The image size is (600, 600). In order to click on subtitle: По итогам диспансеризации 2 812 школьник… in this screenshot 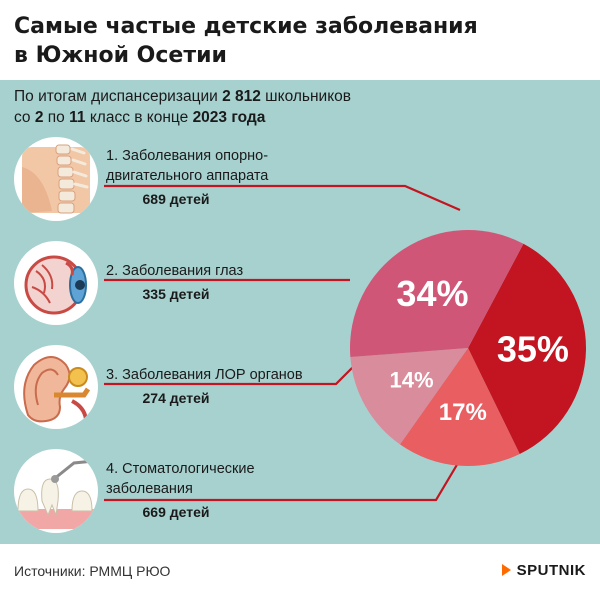, I will do `click(274, 107)`.